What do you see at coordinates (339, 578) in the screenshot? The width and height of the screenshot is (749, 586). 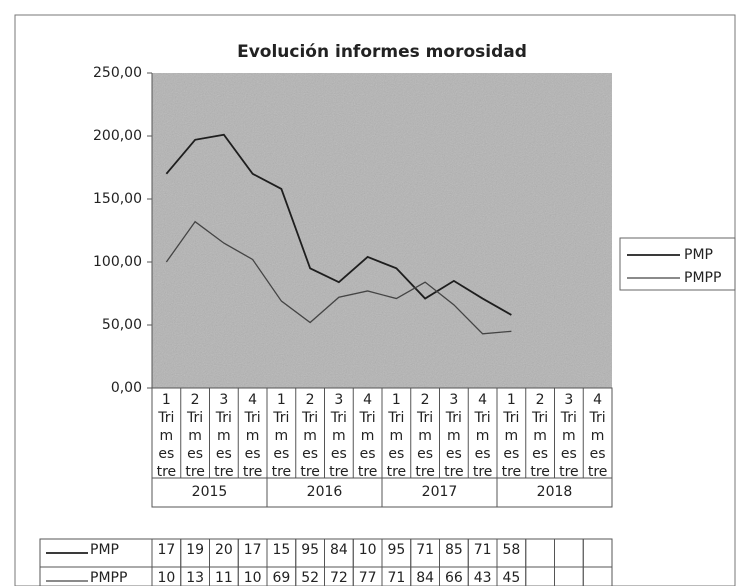 I see `data-table-value: 72` at bounding box center [339, 578].